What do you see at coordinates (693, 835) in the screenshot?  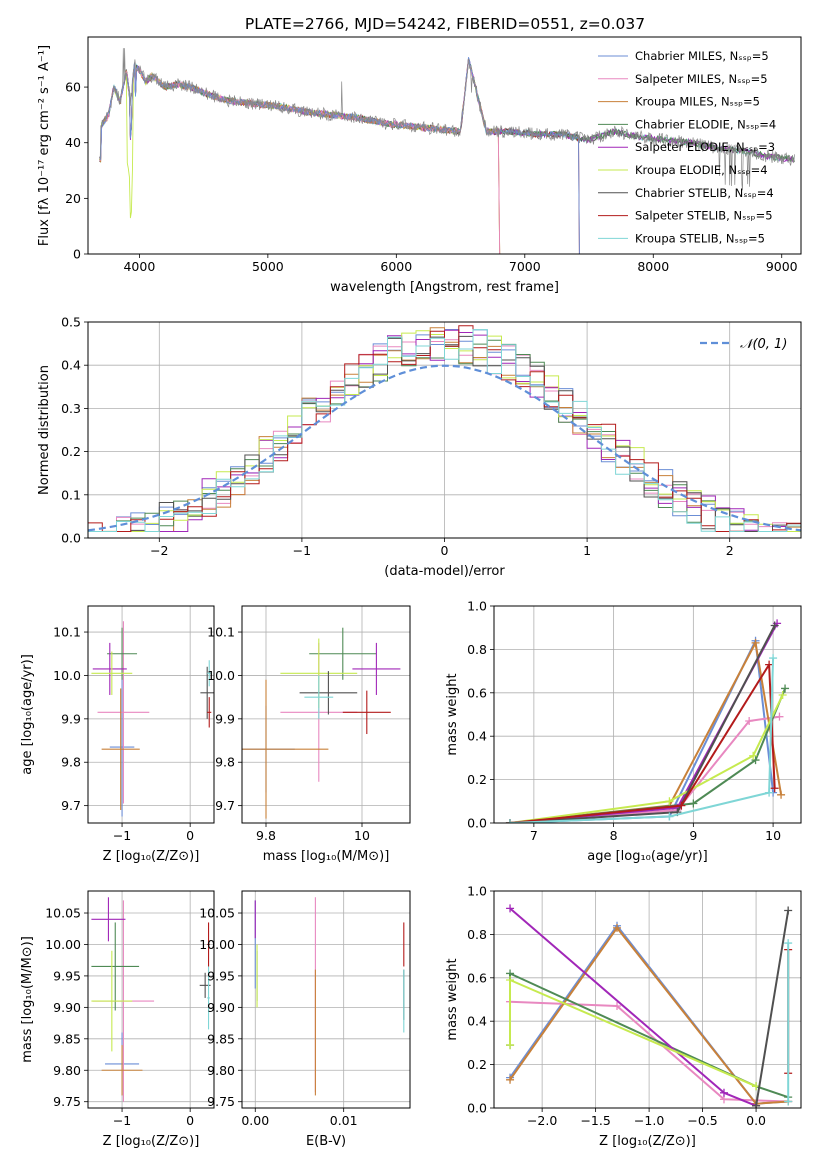 I see `x-tick-label: 9` at bounding box center [693, 835].